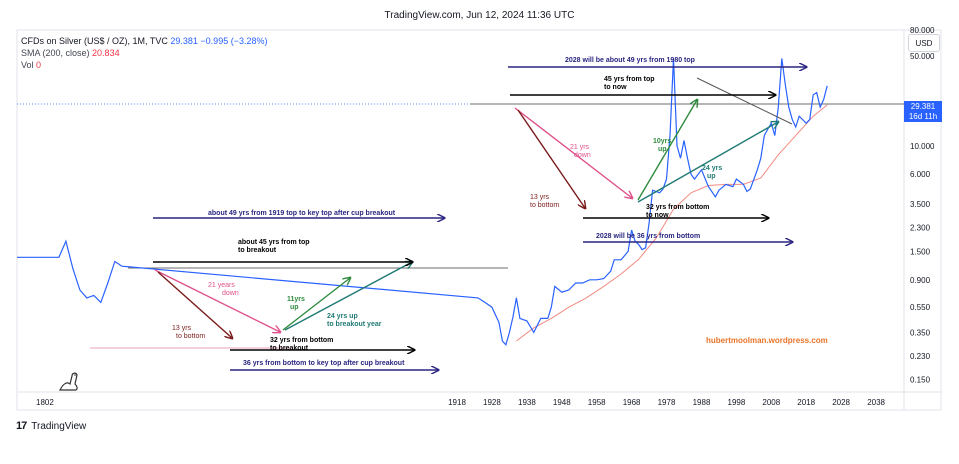 The width and height of the screenshot is (959, 464). Describe the element at coordinates (194, 304) in the screenshot. I see `maroon-drop-1919` at that location.